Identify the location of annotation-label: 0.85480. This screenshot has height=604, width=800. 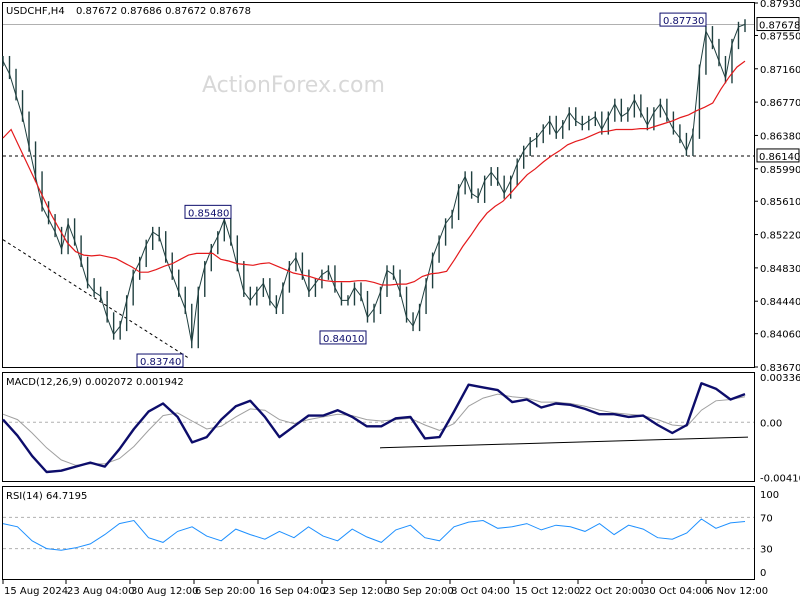
(208, 213).